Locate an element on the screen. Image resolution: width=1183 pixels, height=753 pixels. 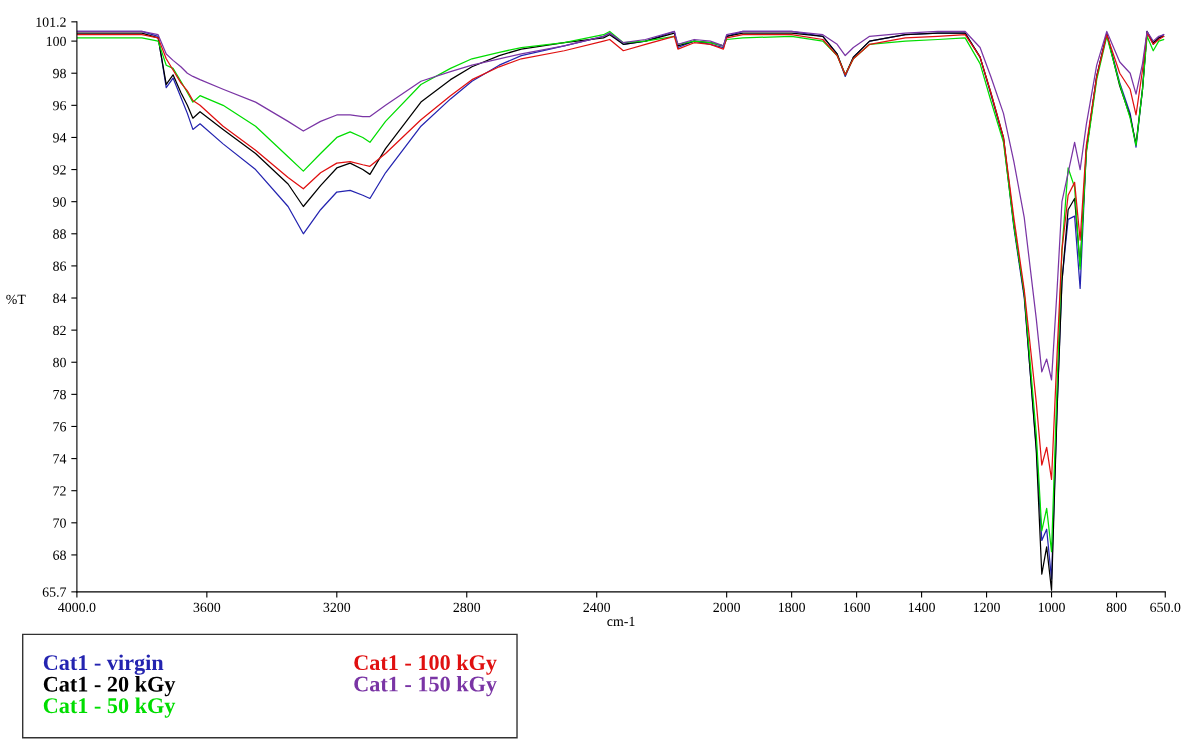
text: Cat1 - 100 kGy is located at coordinates (425, 664).